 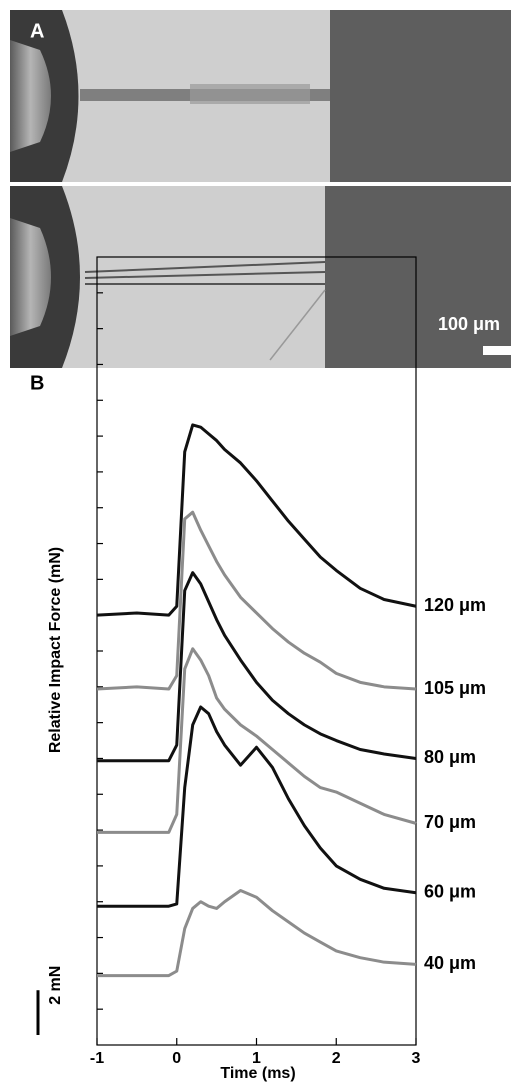 I want to click on trace-label: 70 μm, so click(x=450, y=822).